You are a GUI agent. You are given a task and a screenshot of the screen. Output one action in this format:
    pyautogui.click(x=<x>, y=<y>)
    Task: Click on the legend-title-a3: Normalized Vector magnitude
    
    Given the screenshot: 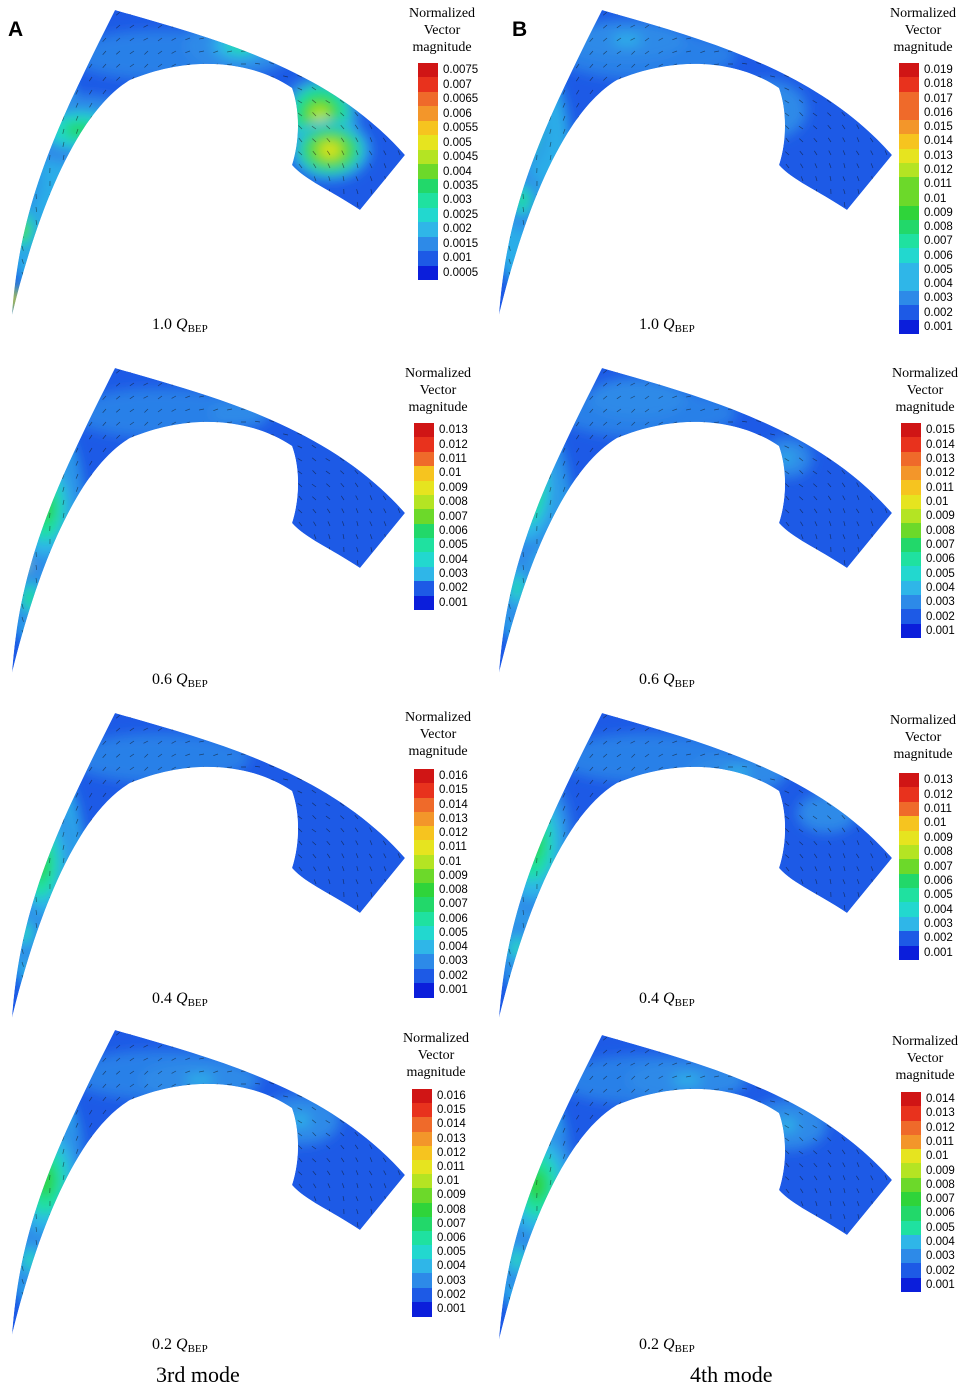 What is the action you would take?
    pyautogui.click(x=438, y=734)
    